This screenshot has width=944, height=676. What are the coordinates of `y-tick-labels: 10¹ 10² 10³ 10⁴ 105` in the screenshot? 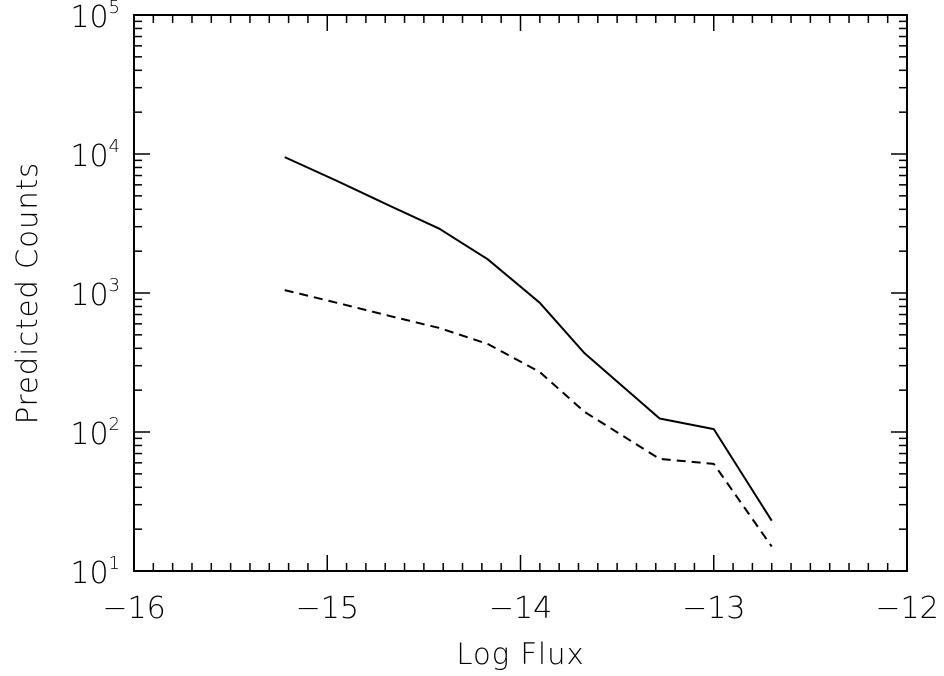 It's located at (95, 295).